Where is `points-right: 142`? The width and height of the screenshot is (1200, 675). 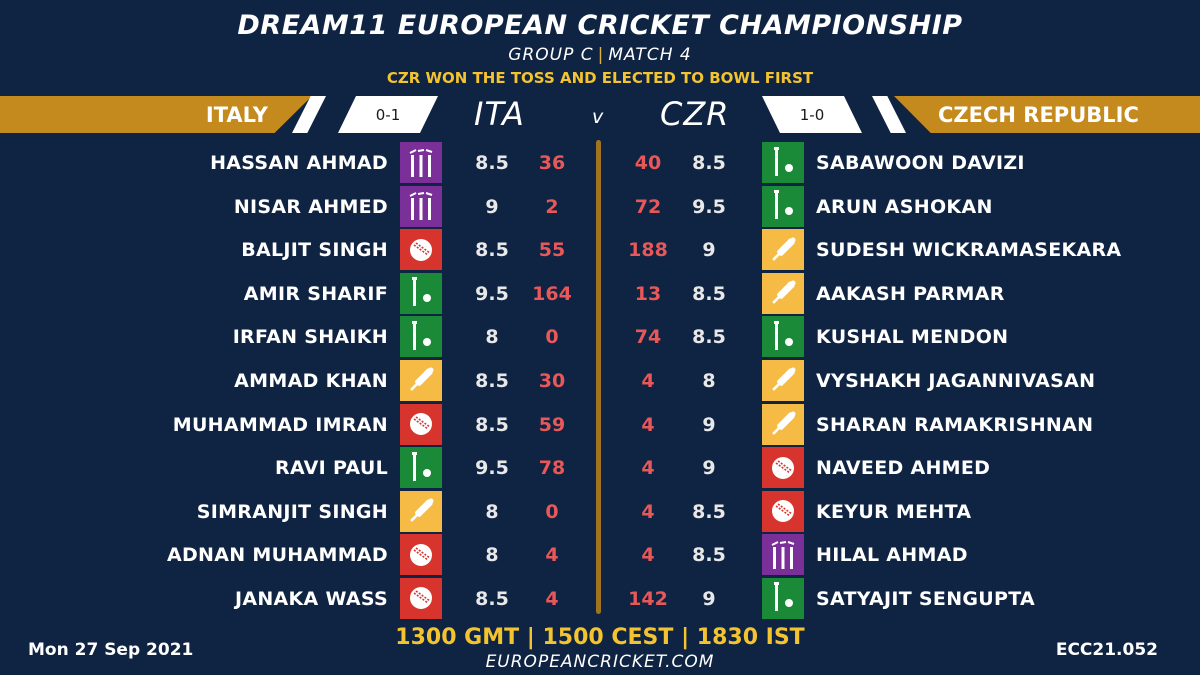
points-right: 142 is located at coordinates (648, 598).